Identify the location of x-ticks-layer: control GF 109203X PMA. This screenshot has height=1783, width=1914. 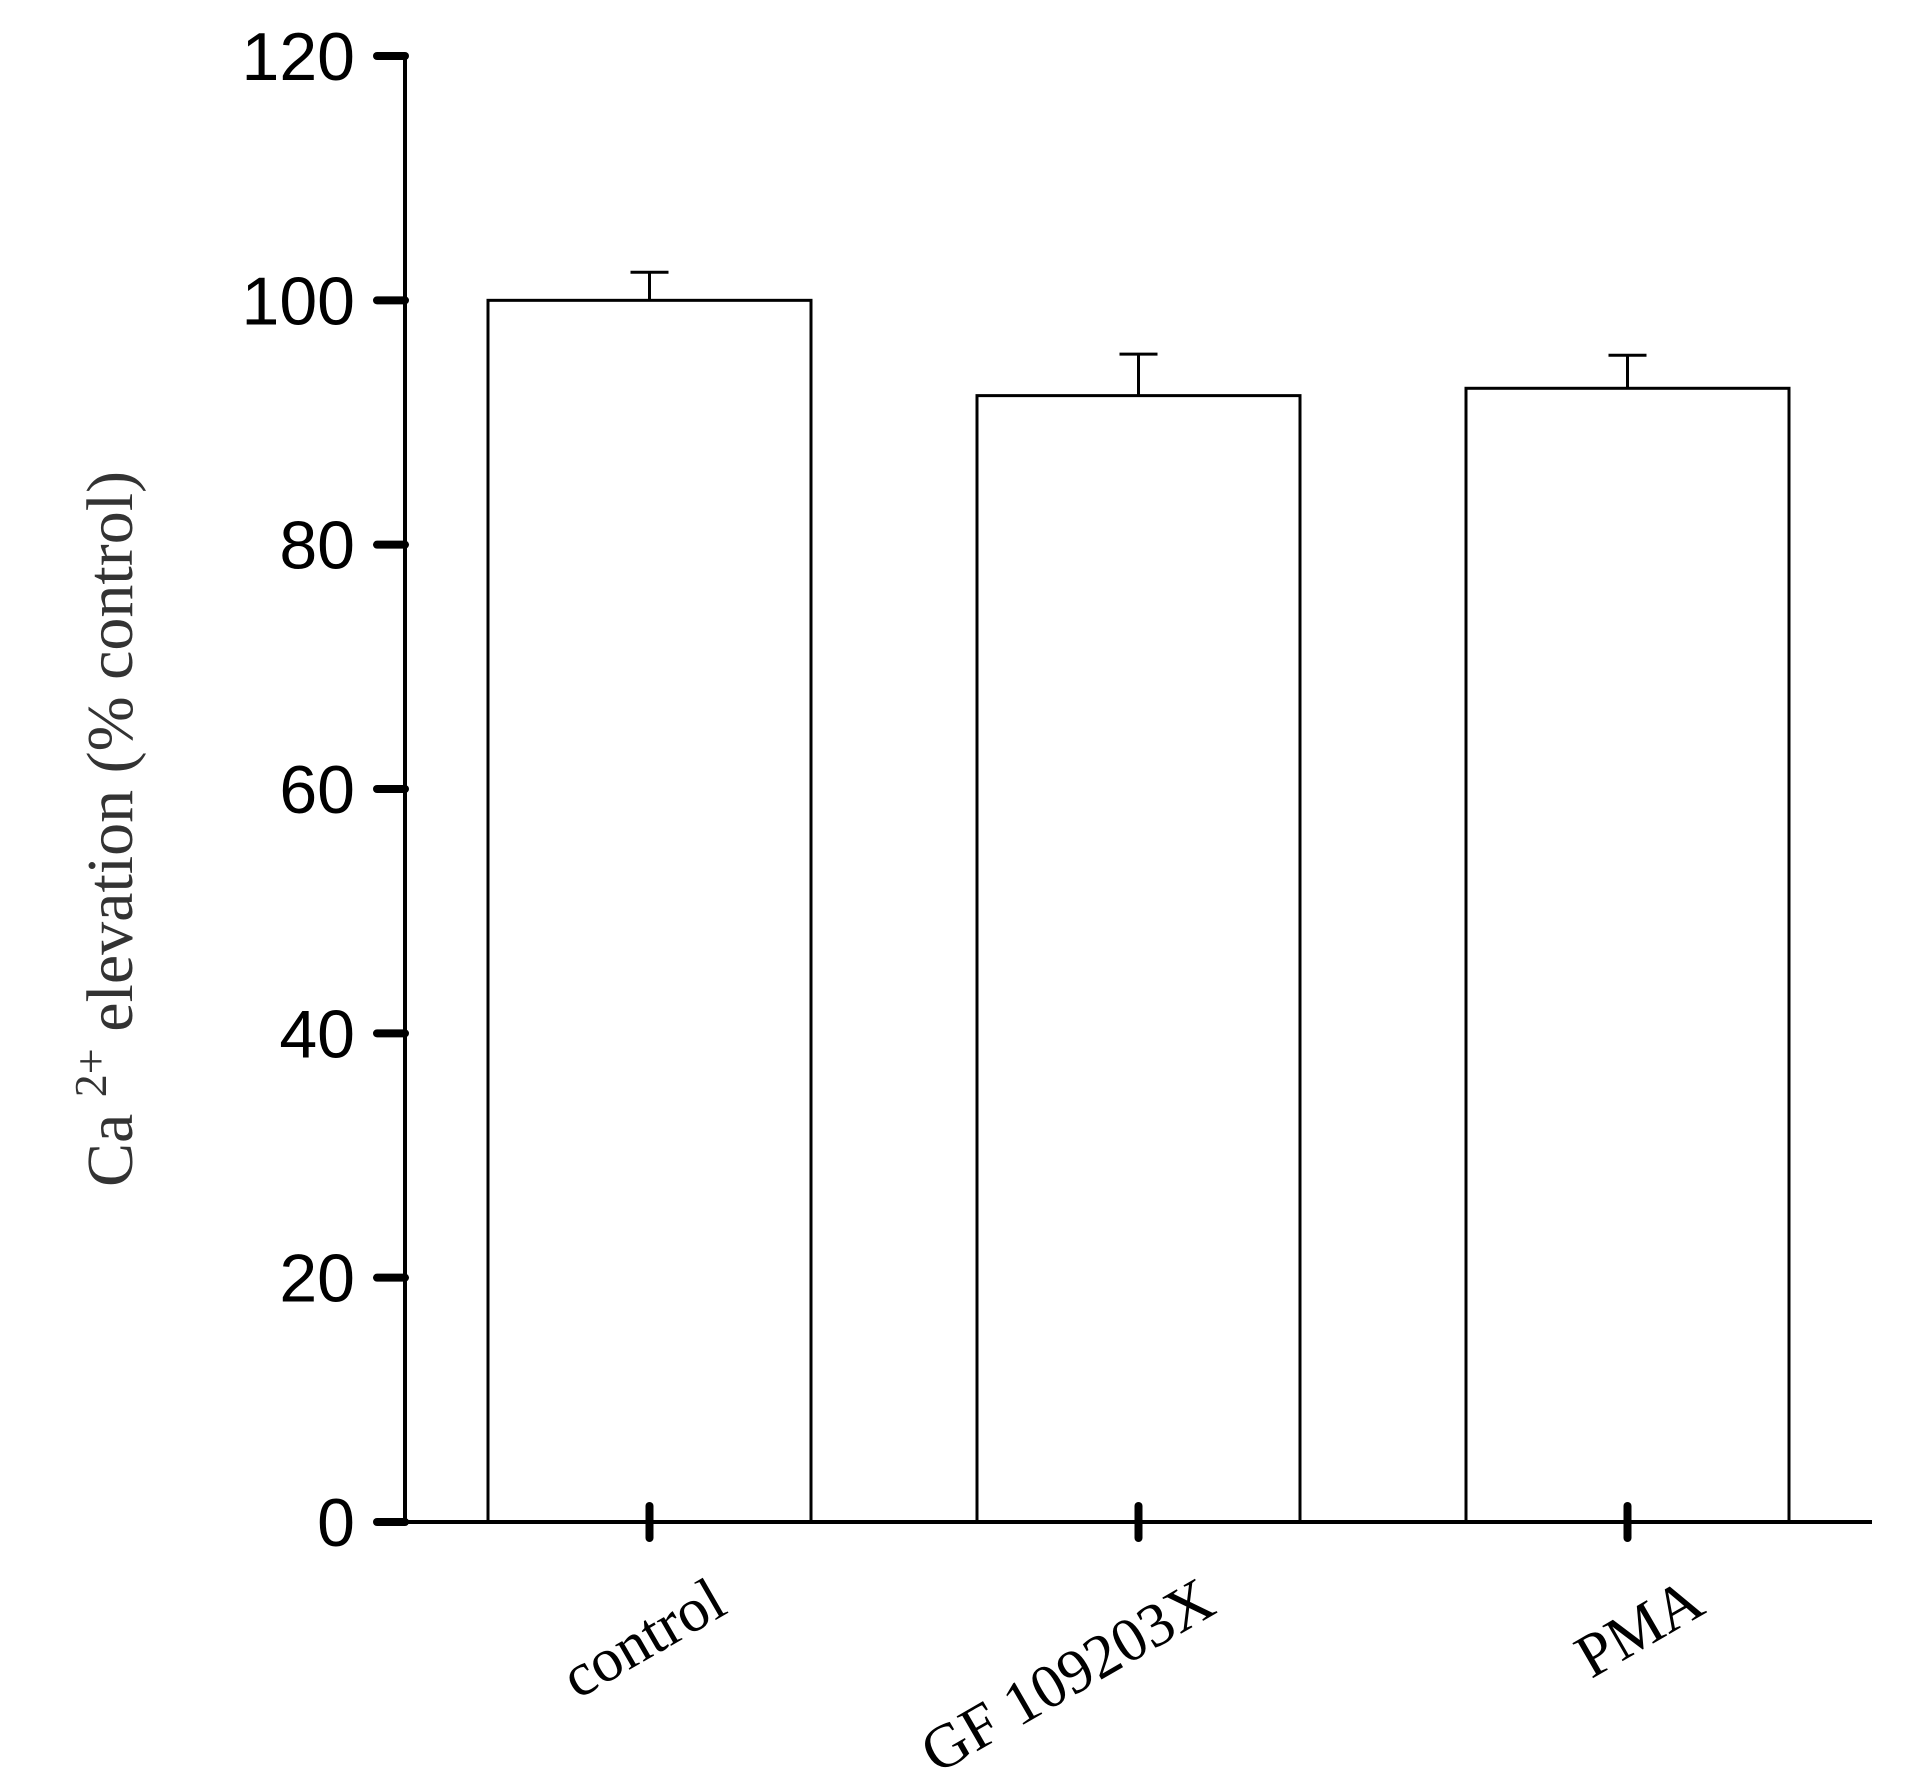
(1132, 1642).